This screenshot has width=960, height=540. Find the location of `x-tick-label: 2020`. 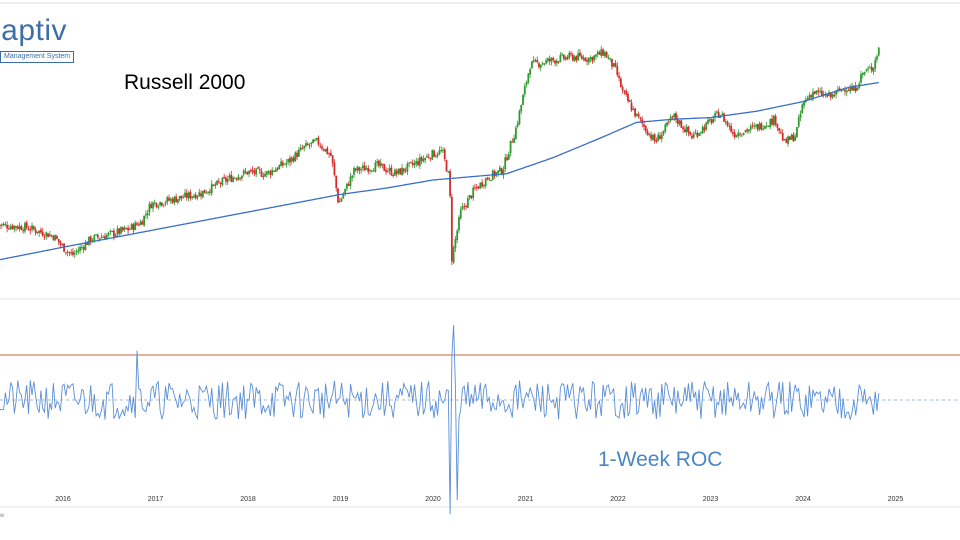

x-tick-label: 2020 is located at coordinates (433, 499).